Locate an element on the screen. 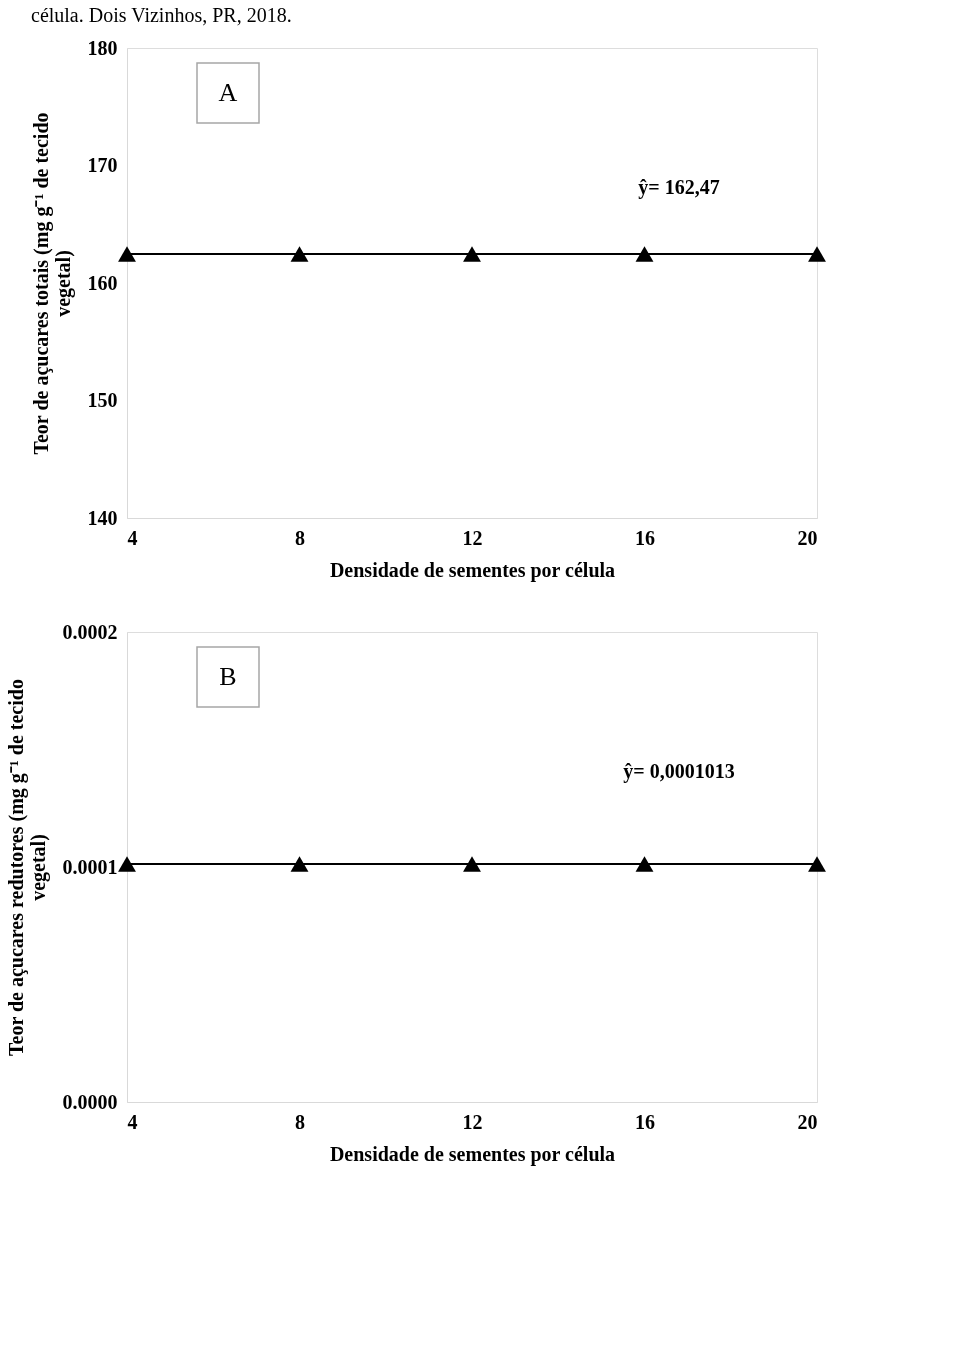 The height and width of the screenshot is (1352, 976). annotation: B is located at coordinates (228, 676).